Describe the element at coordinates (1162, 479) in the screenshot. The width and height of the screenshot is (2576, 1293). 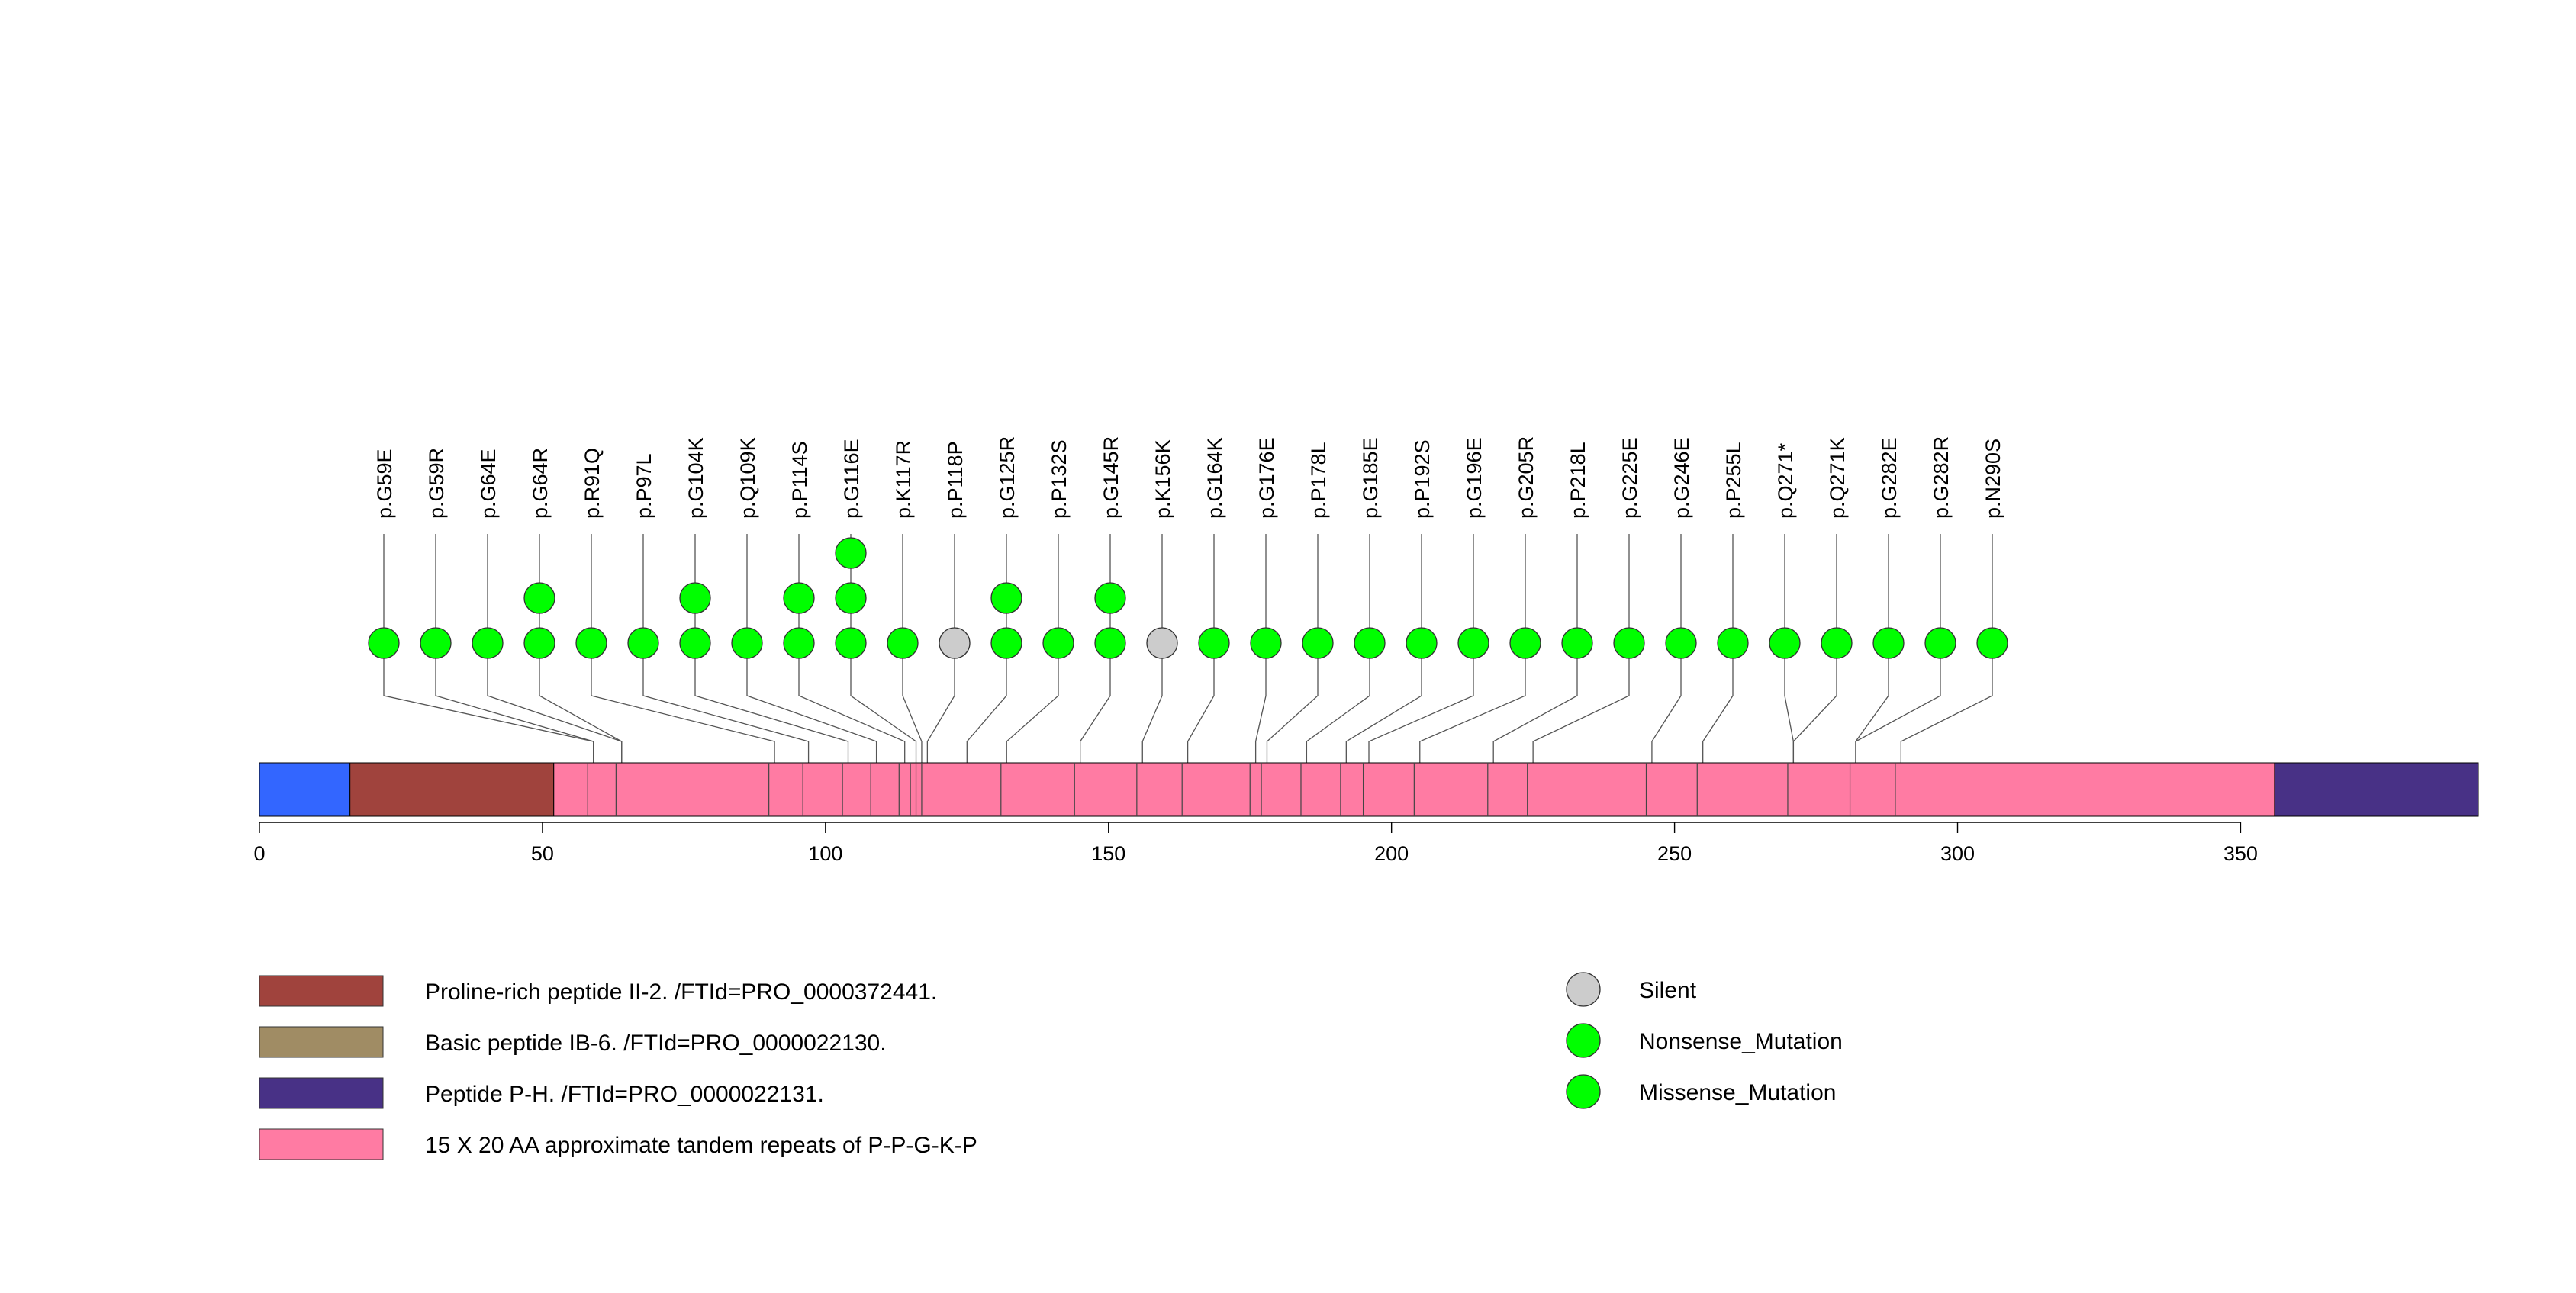
I see `mutation-label: p.K156K` at that location.